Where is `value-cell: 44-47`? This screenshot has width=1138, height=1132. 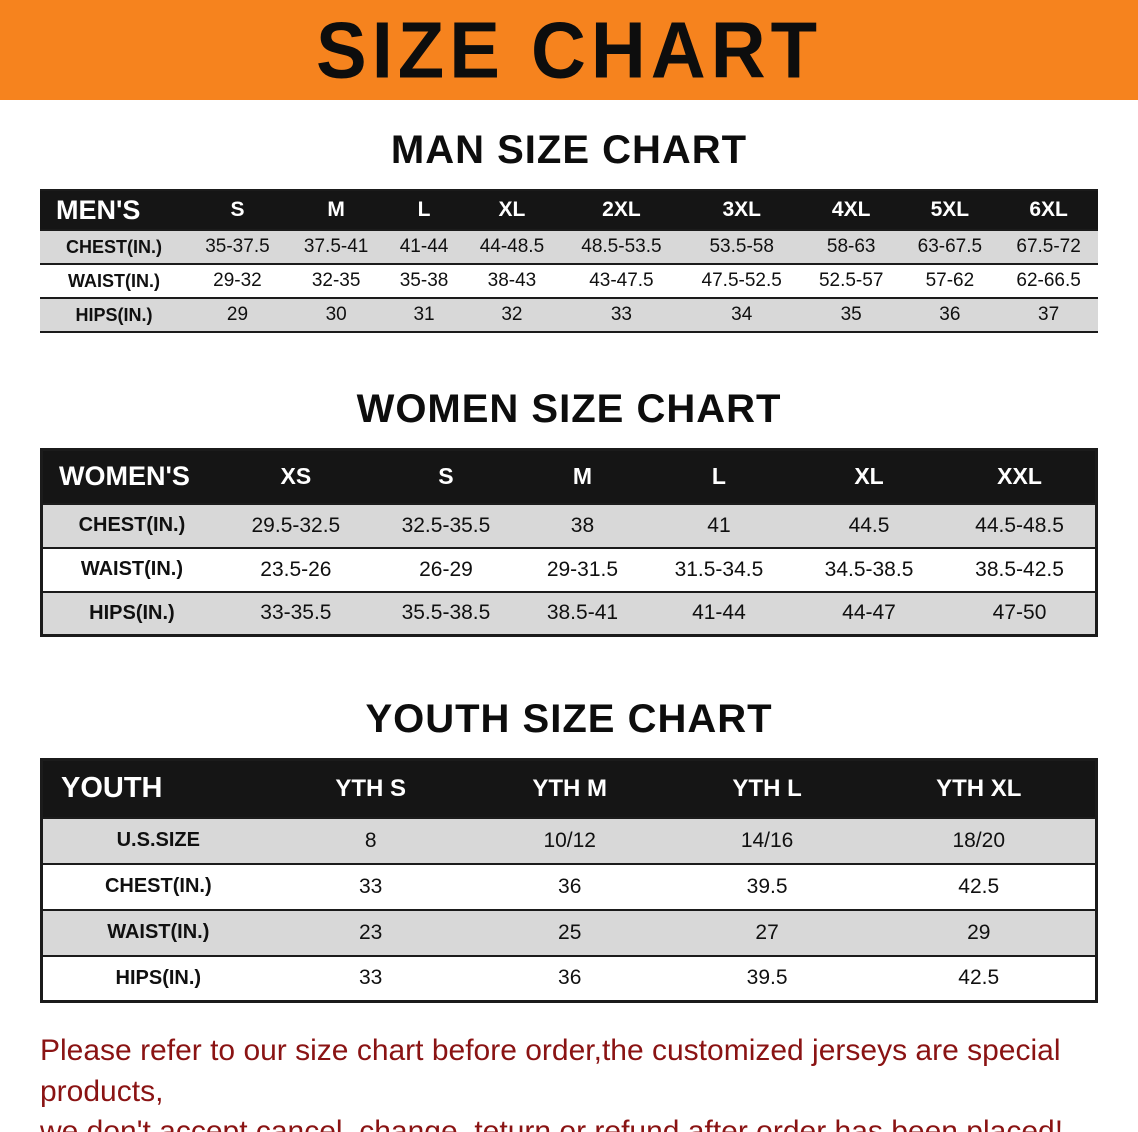
value-cell: 44-47 is located at coordinates (869, 613).